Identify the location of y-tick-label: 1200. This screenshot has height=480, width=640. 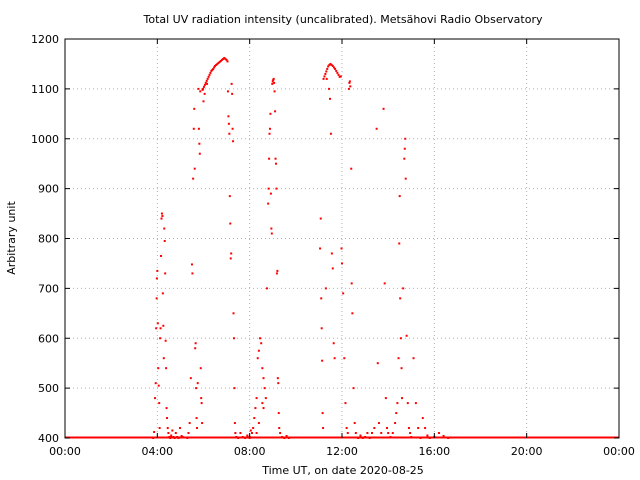
(45, 39).